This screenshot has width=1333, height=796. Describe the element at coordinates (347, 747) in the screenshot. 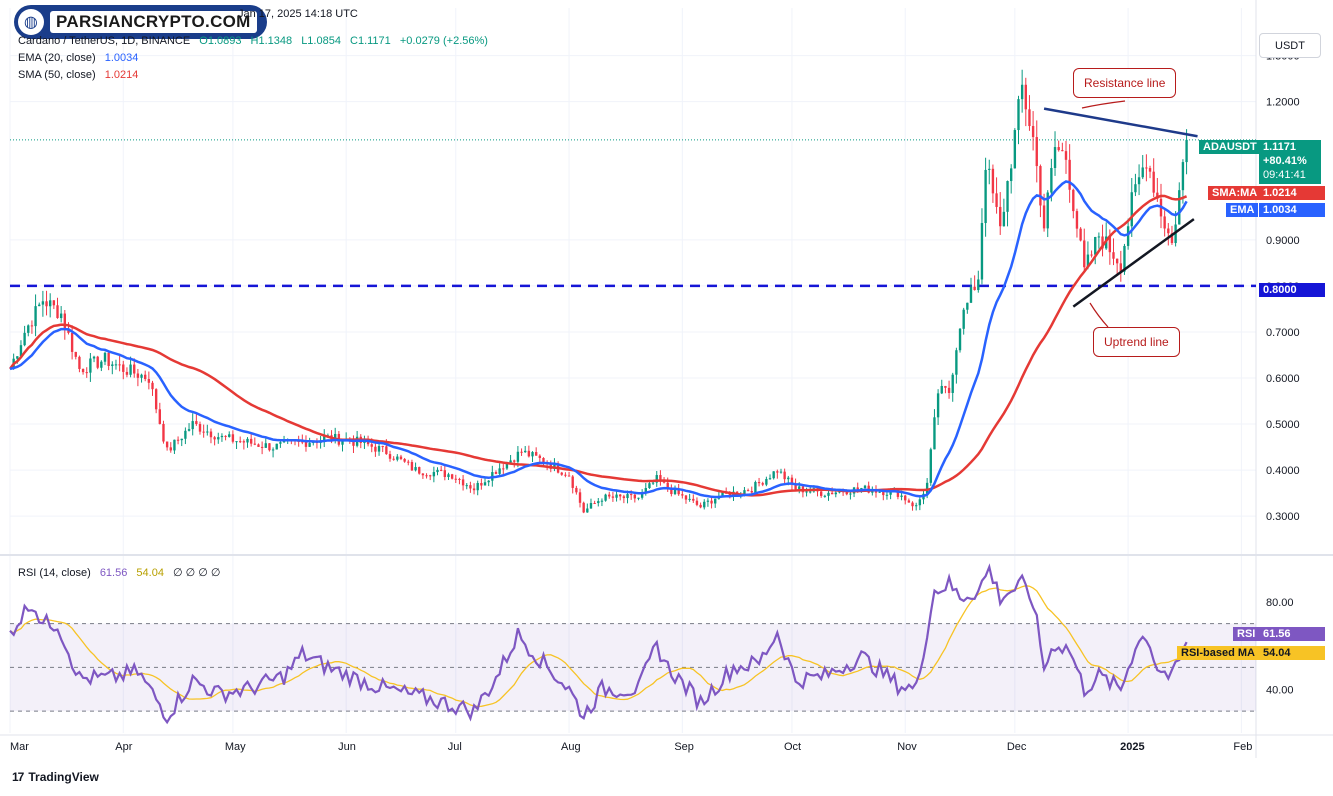

I see `time-tick-label: Jun` at that location.